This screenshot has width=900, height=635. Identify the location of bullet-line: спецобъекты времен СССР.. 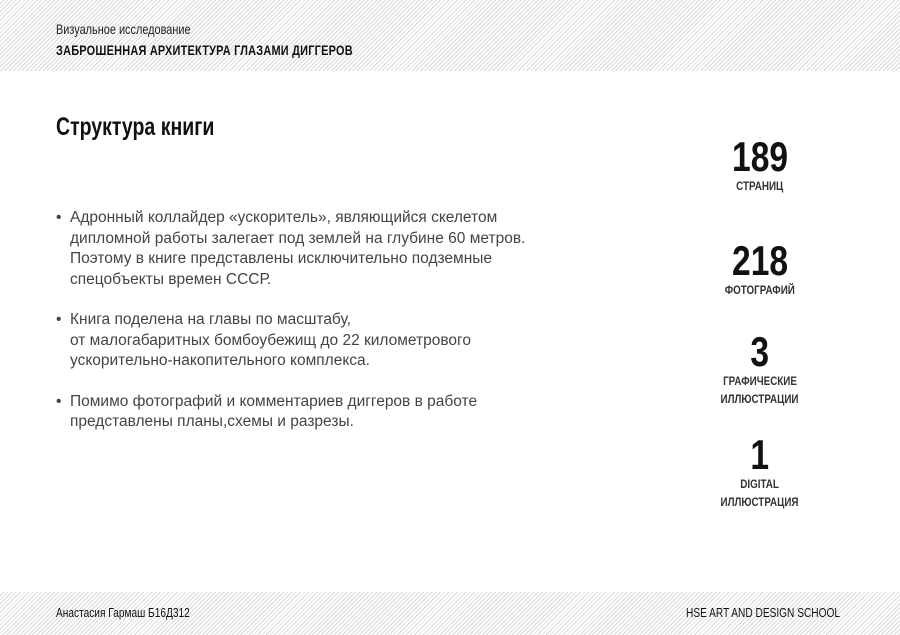
(171, 279).